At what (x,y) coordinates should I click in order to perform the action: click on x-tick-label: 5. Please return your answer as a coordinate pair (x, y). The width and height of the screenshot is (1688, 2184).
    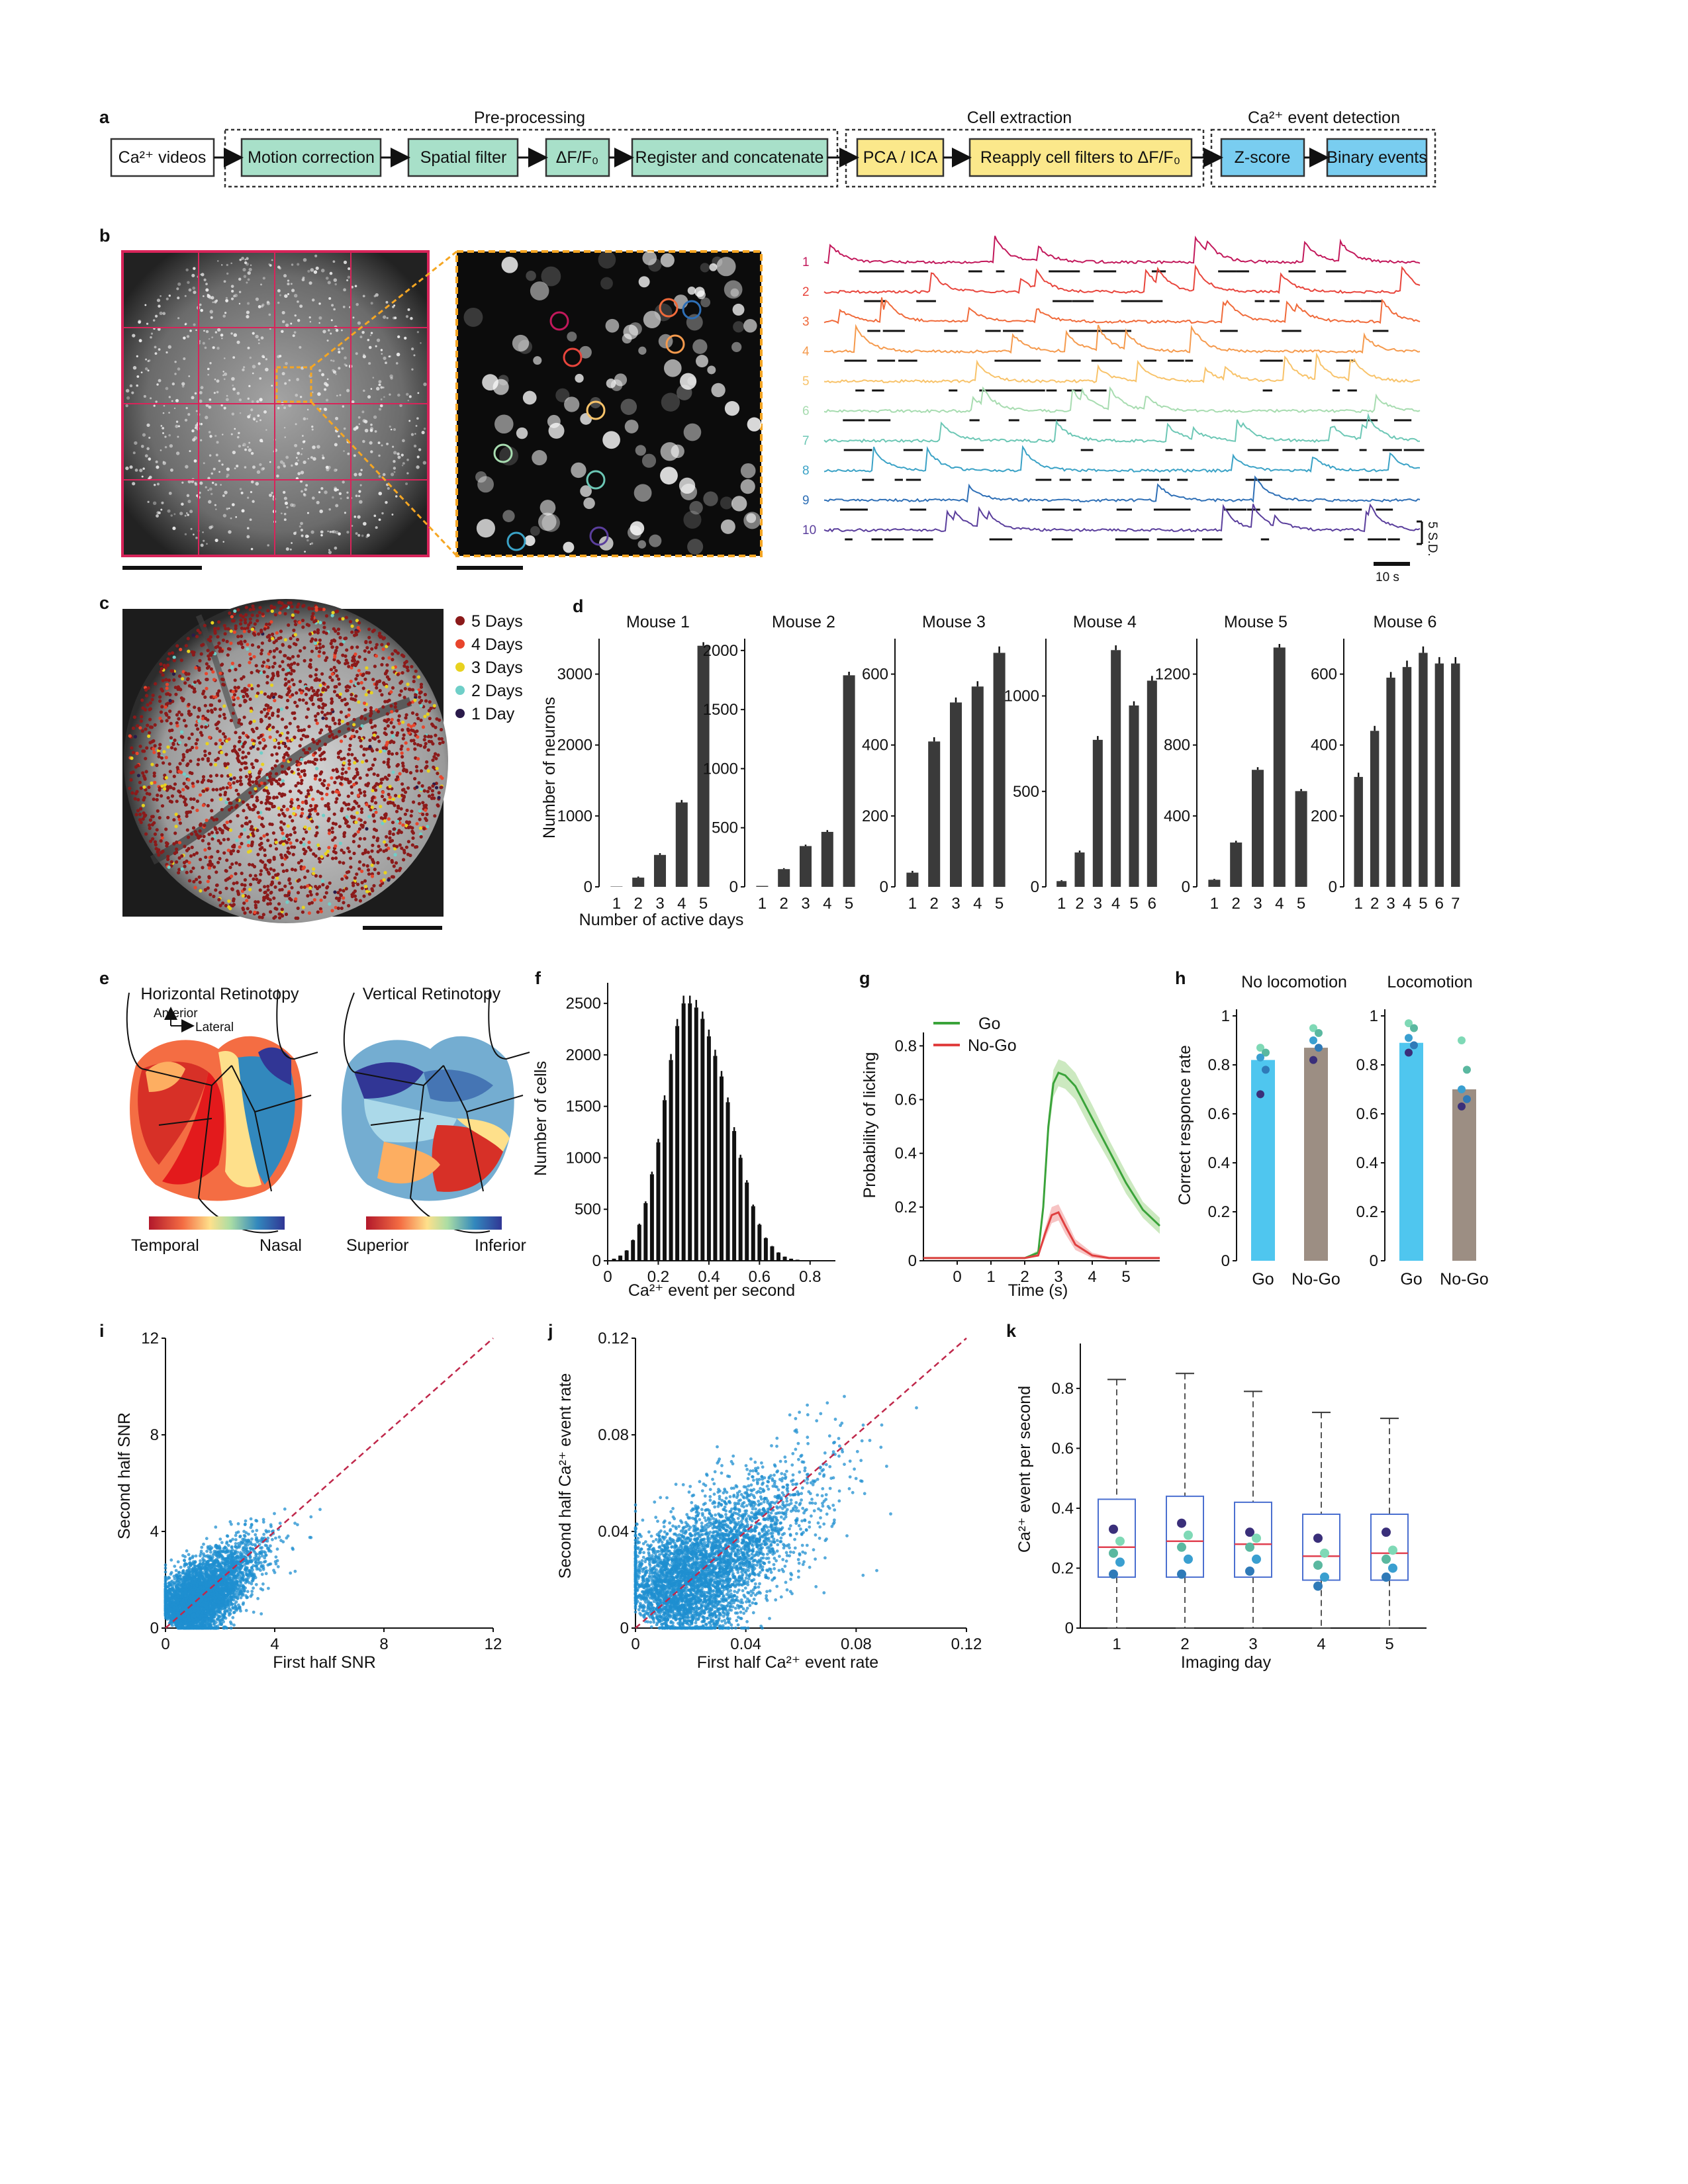
    Looking at the image, I should click on (1133, 904).